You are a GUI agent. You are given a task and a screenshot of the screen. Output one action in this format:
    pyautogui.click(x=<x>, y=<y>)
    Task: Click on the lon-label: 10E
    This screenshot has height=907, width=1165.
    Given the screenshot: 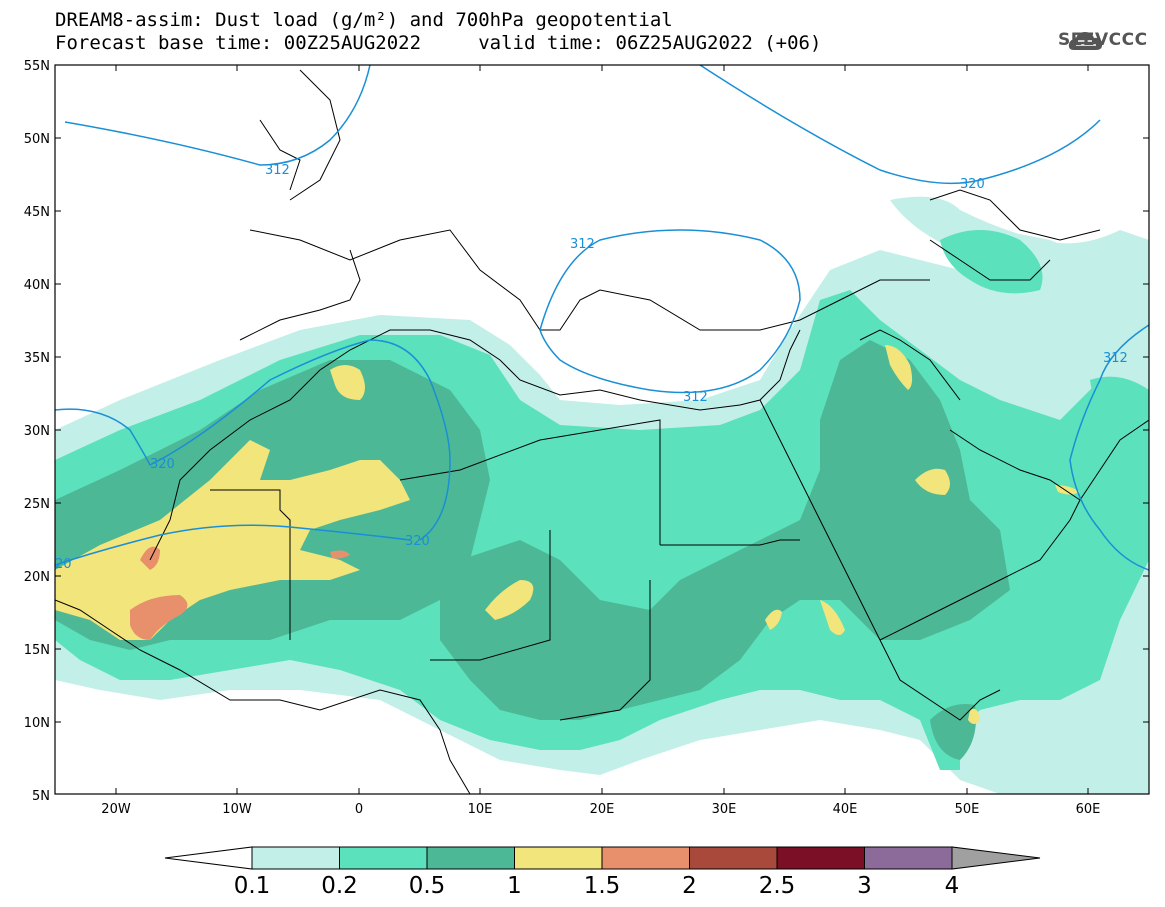 What is the action you would take?
    pyautogui.click(x=480, y=809)
    